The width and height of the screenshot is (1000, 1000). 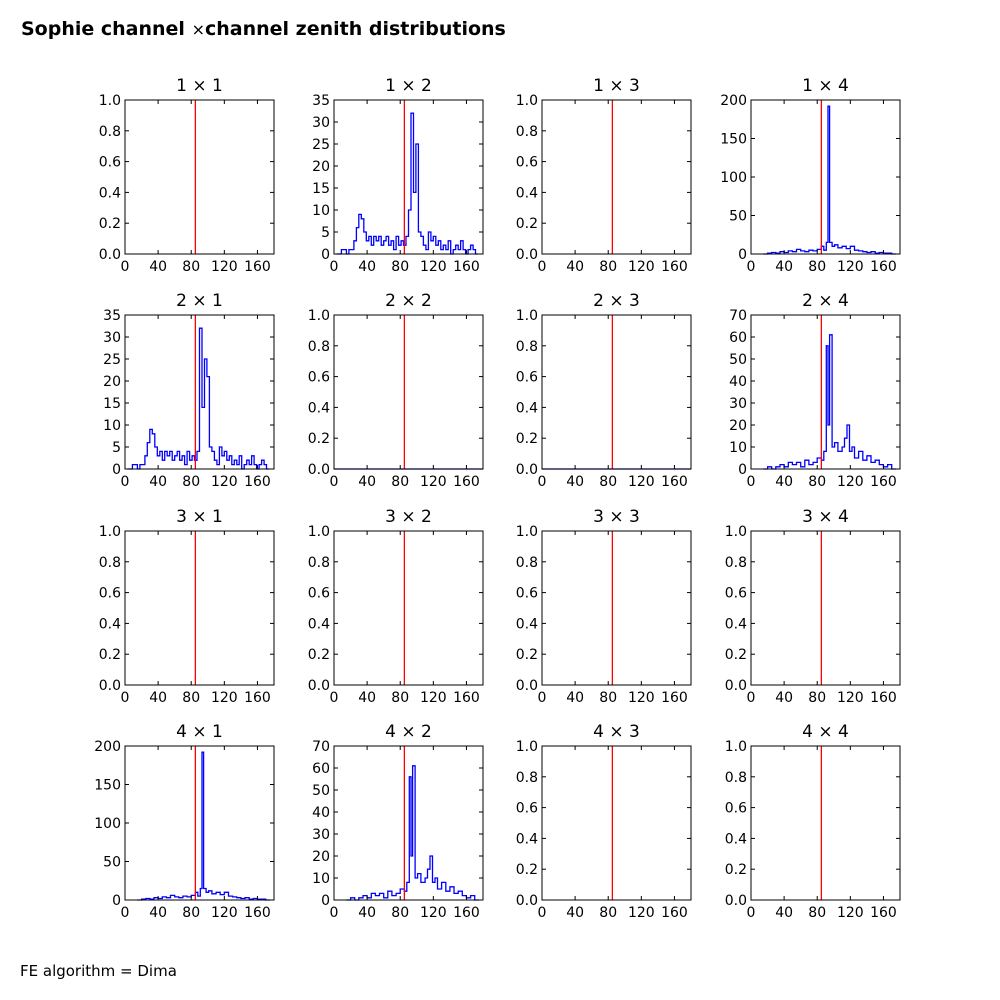 What do you see at coordinates (321, 769) in the screenshot?
I see `y-tick-label: 60` at bounding box center [321, 769].